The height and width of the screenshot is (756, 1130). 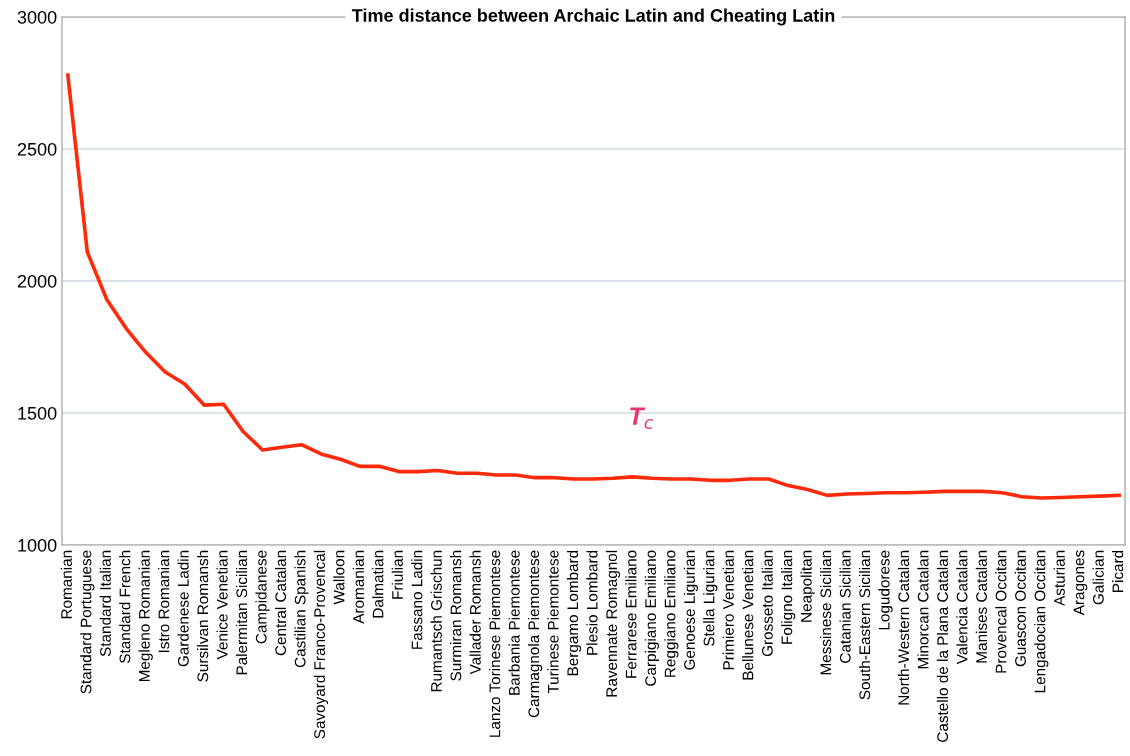 What do you see at coordinates (903, 627) in the screenshot?
I see `x-tick-label: North-Western Catalan` at bounding box center [903, 627].